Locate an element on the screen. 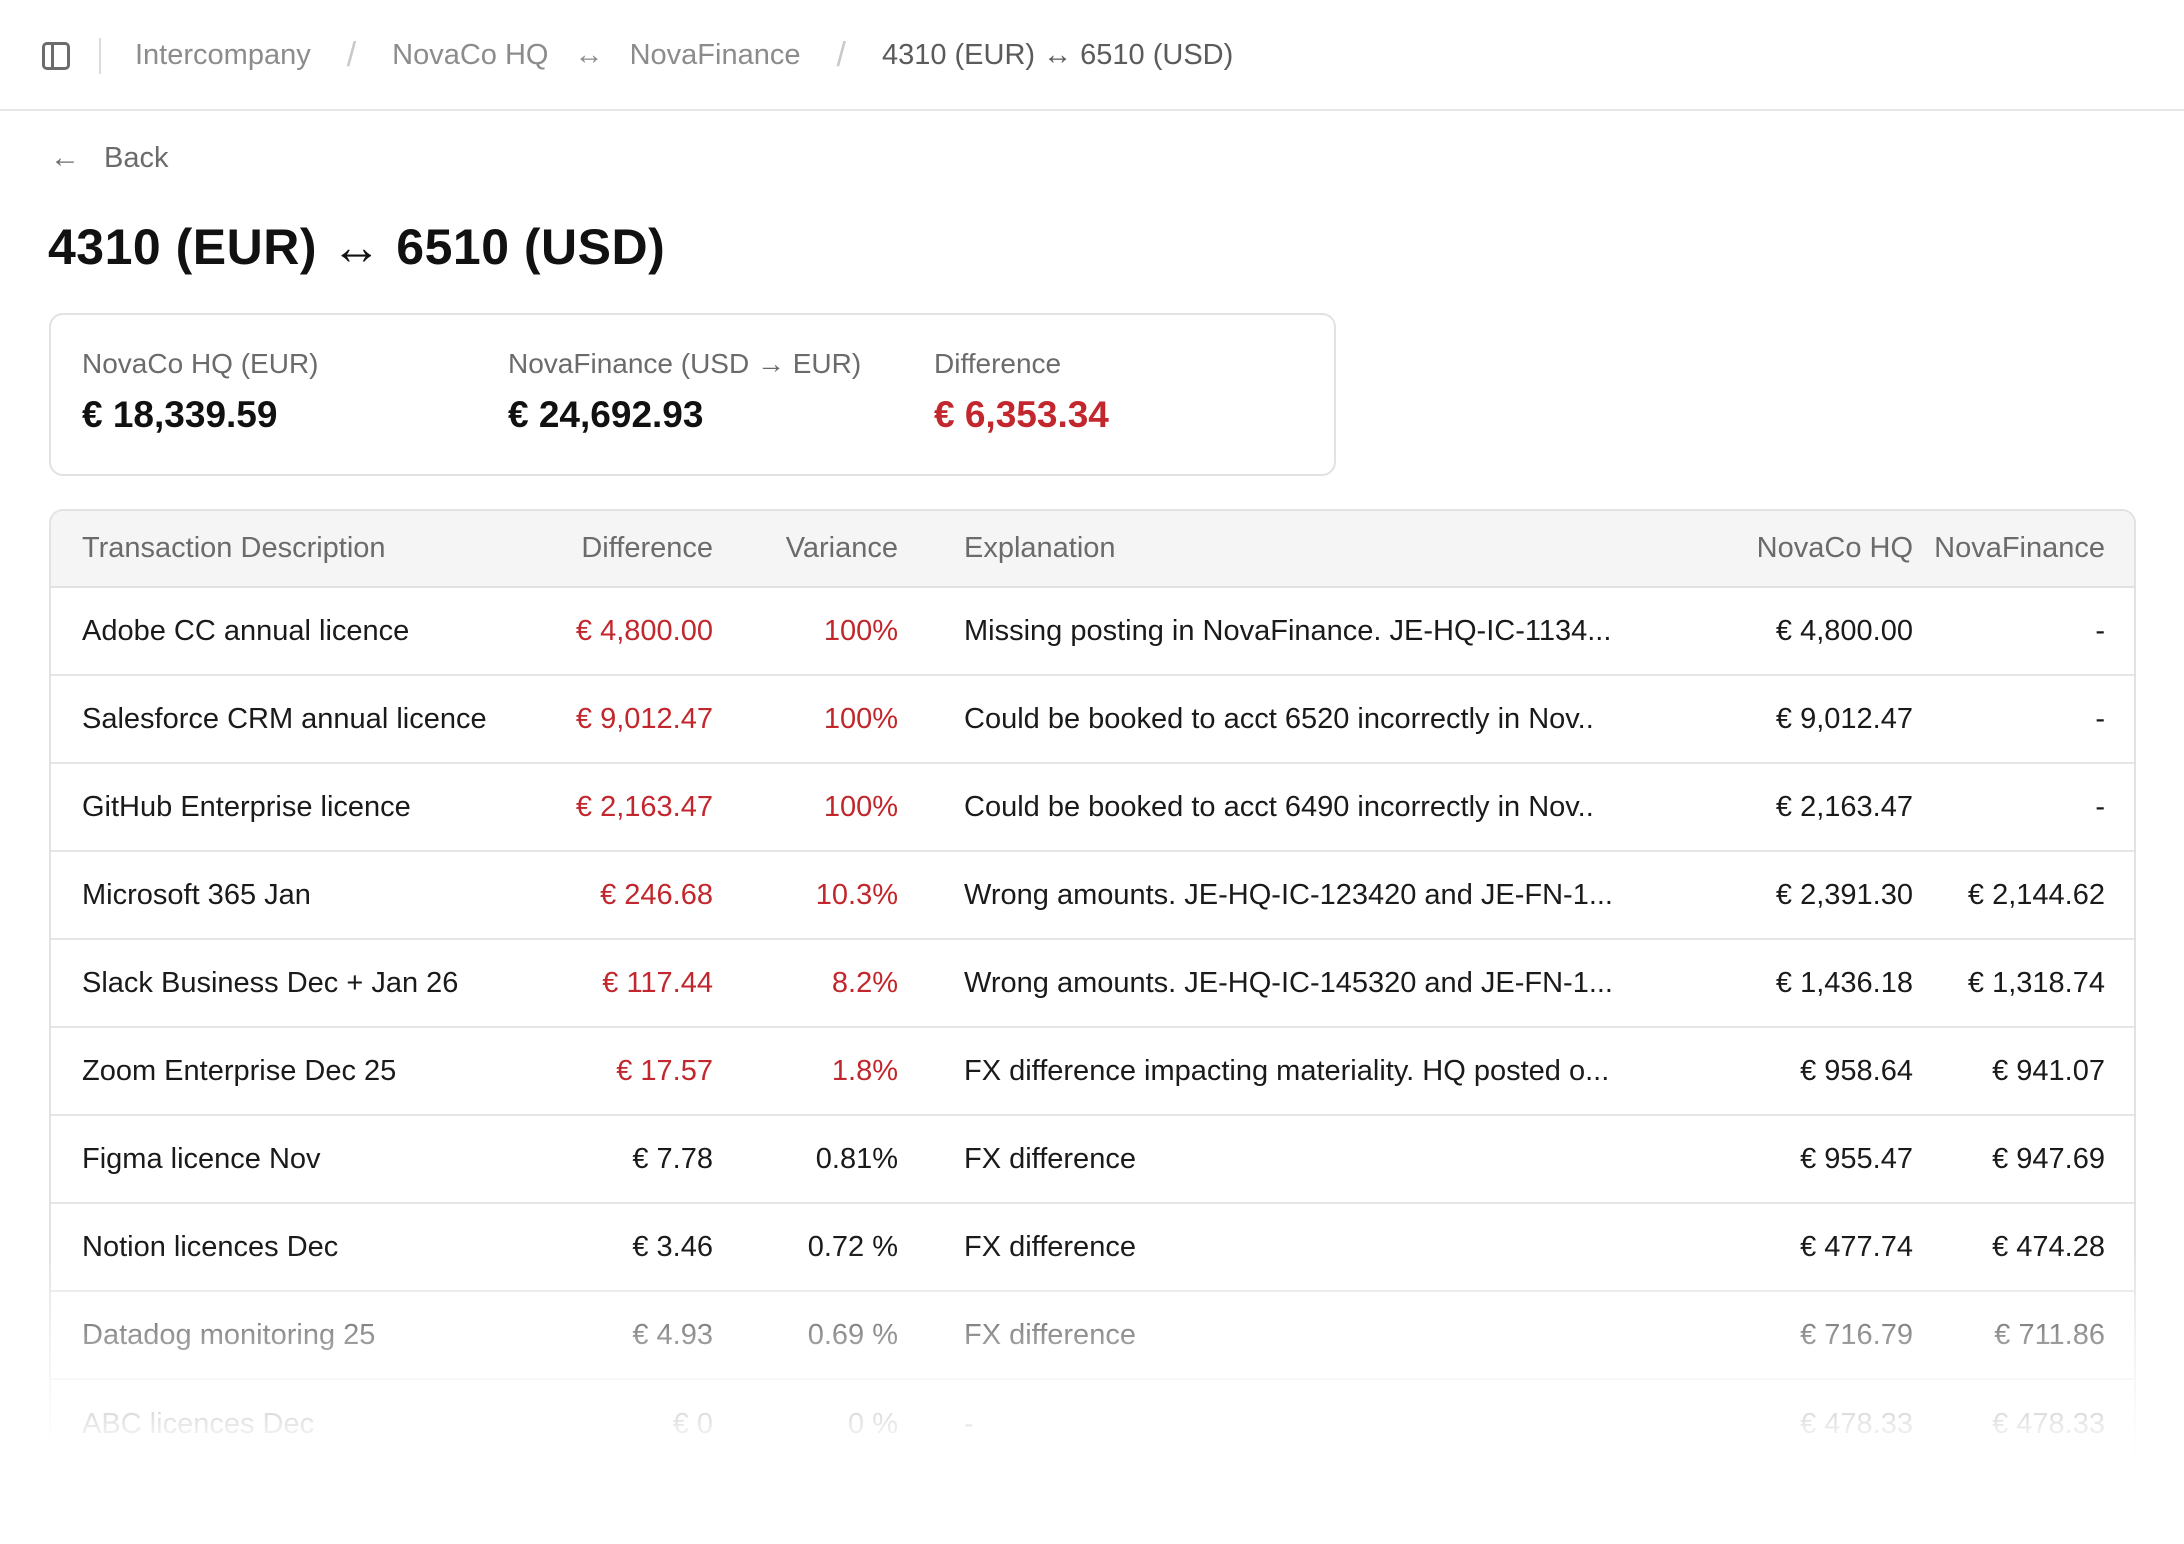 This screenshot has width=2184, height=1544. cell-novaco-hq: € 9,012.47 is located at coordinates (1844, 718).